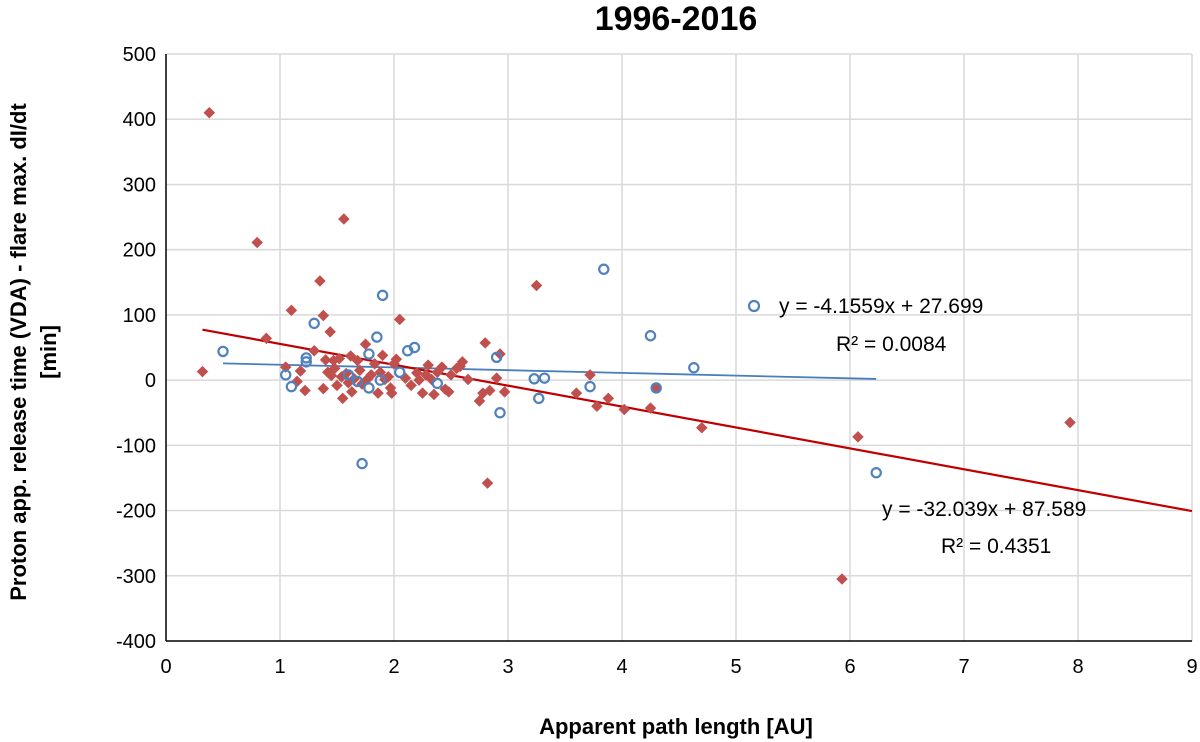  I want to click on chart-title: 1996-2016, so click(676, 19).